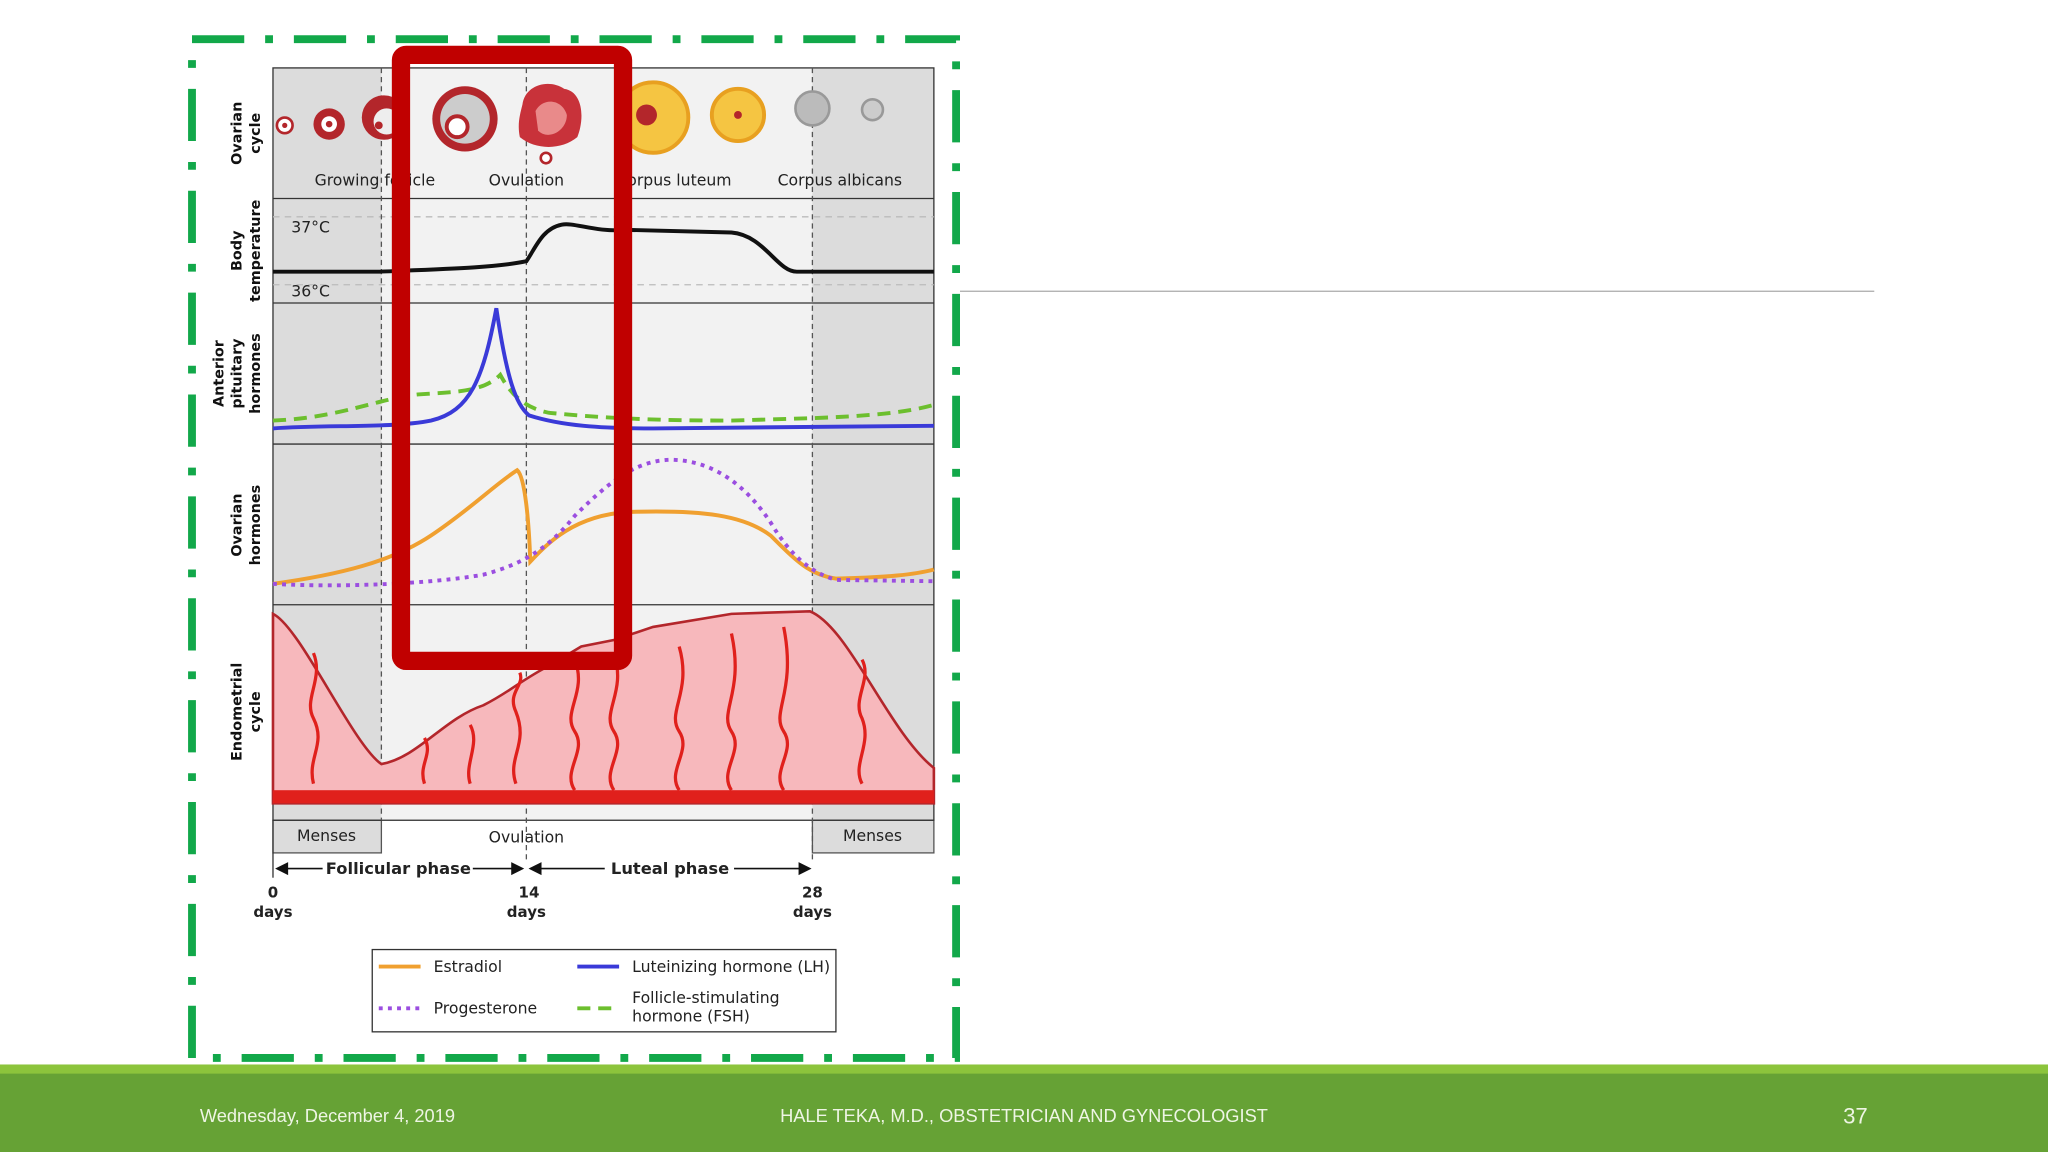 Image resolution: width=2048 pixels, height=1152 pixels. What do you see at coordinates (526, 179) in the screenshot?
I see `stage-label: Ovulation` at bounding box center [526, 179].